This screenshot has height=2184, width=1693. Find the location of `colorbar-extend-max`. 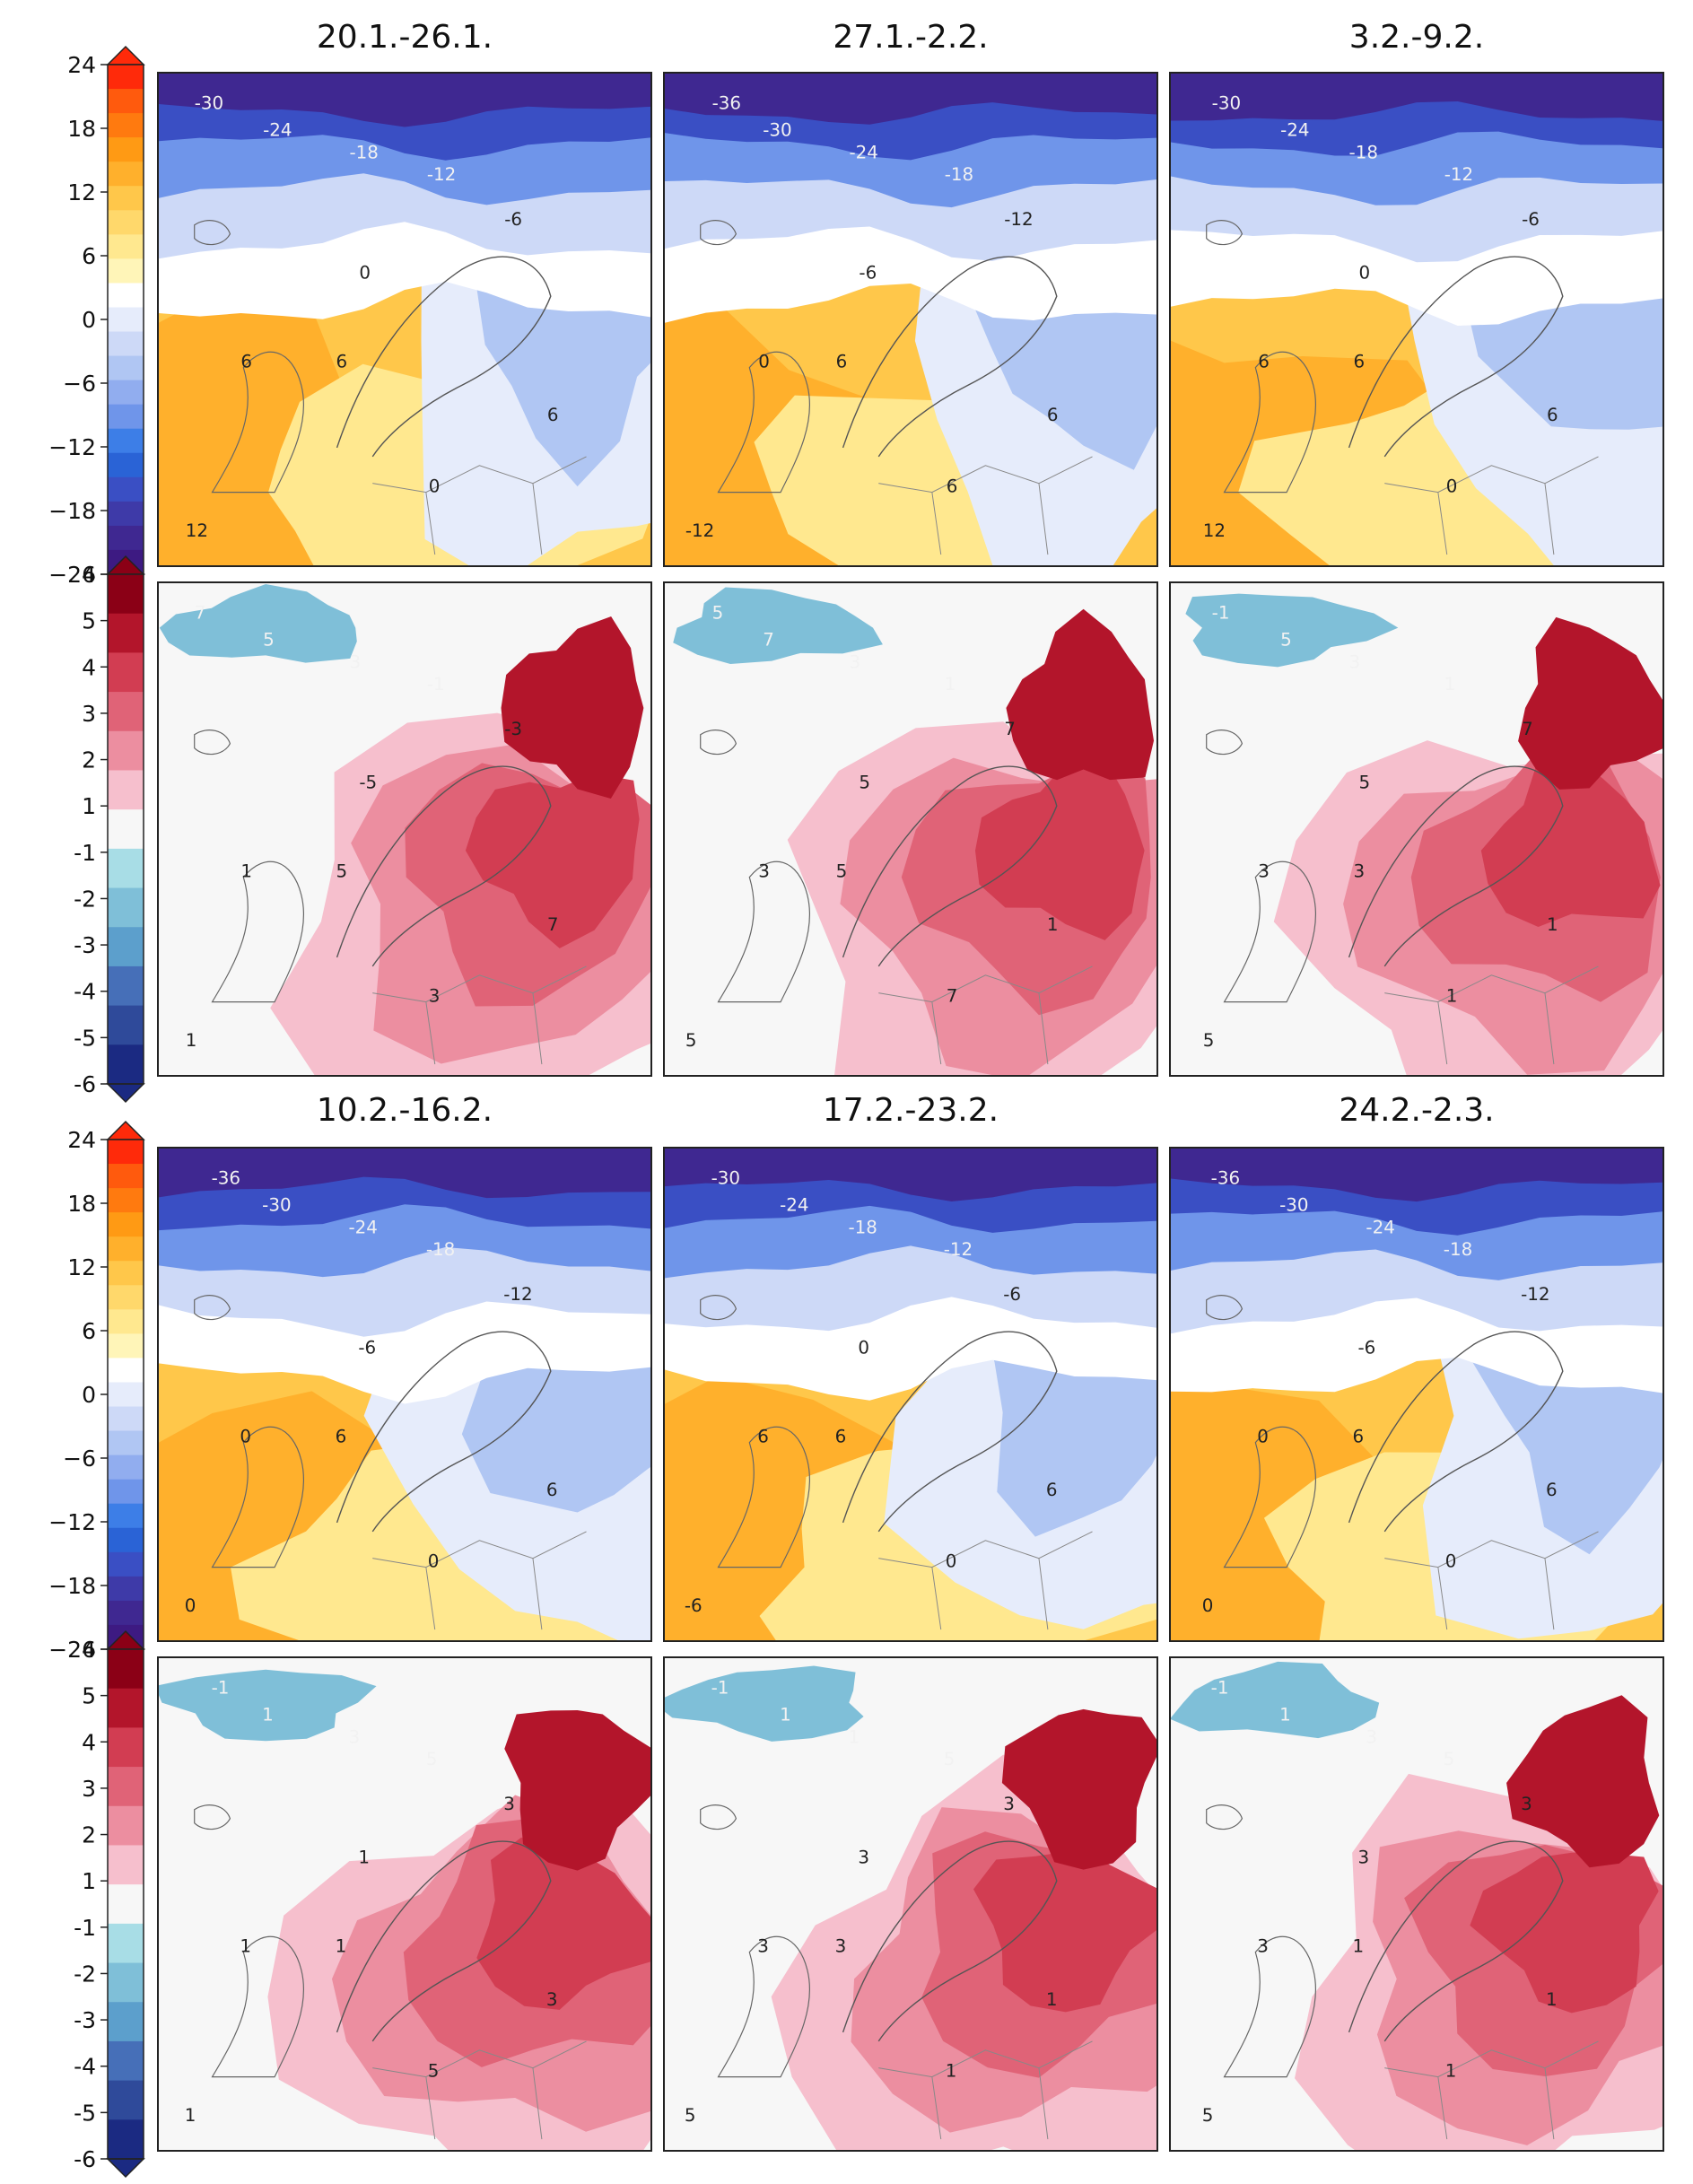

colorbar-extend-max is located at coordinates (125, 565).